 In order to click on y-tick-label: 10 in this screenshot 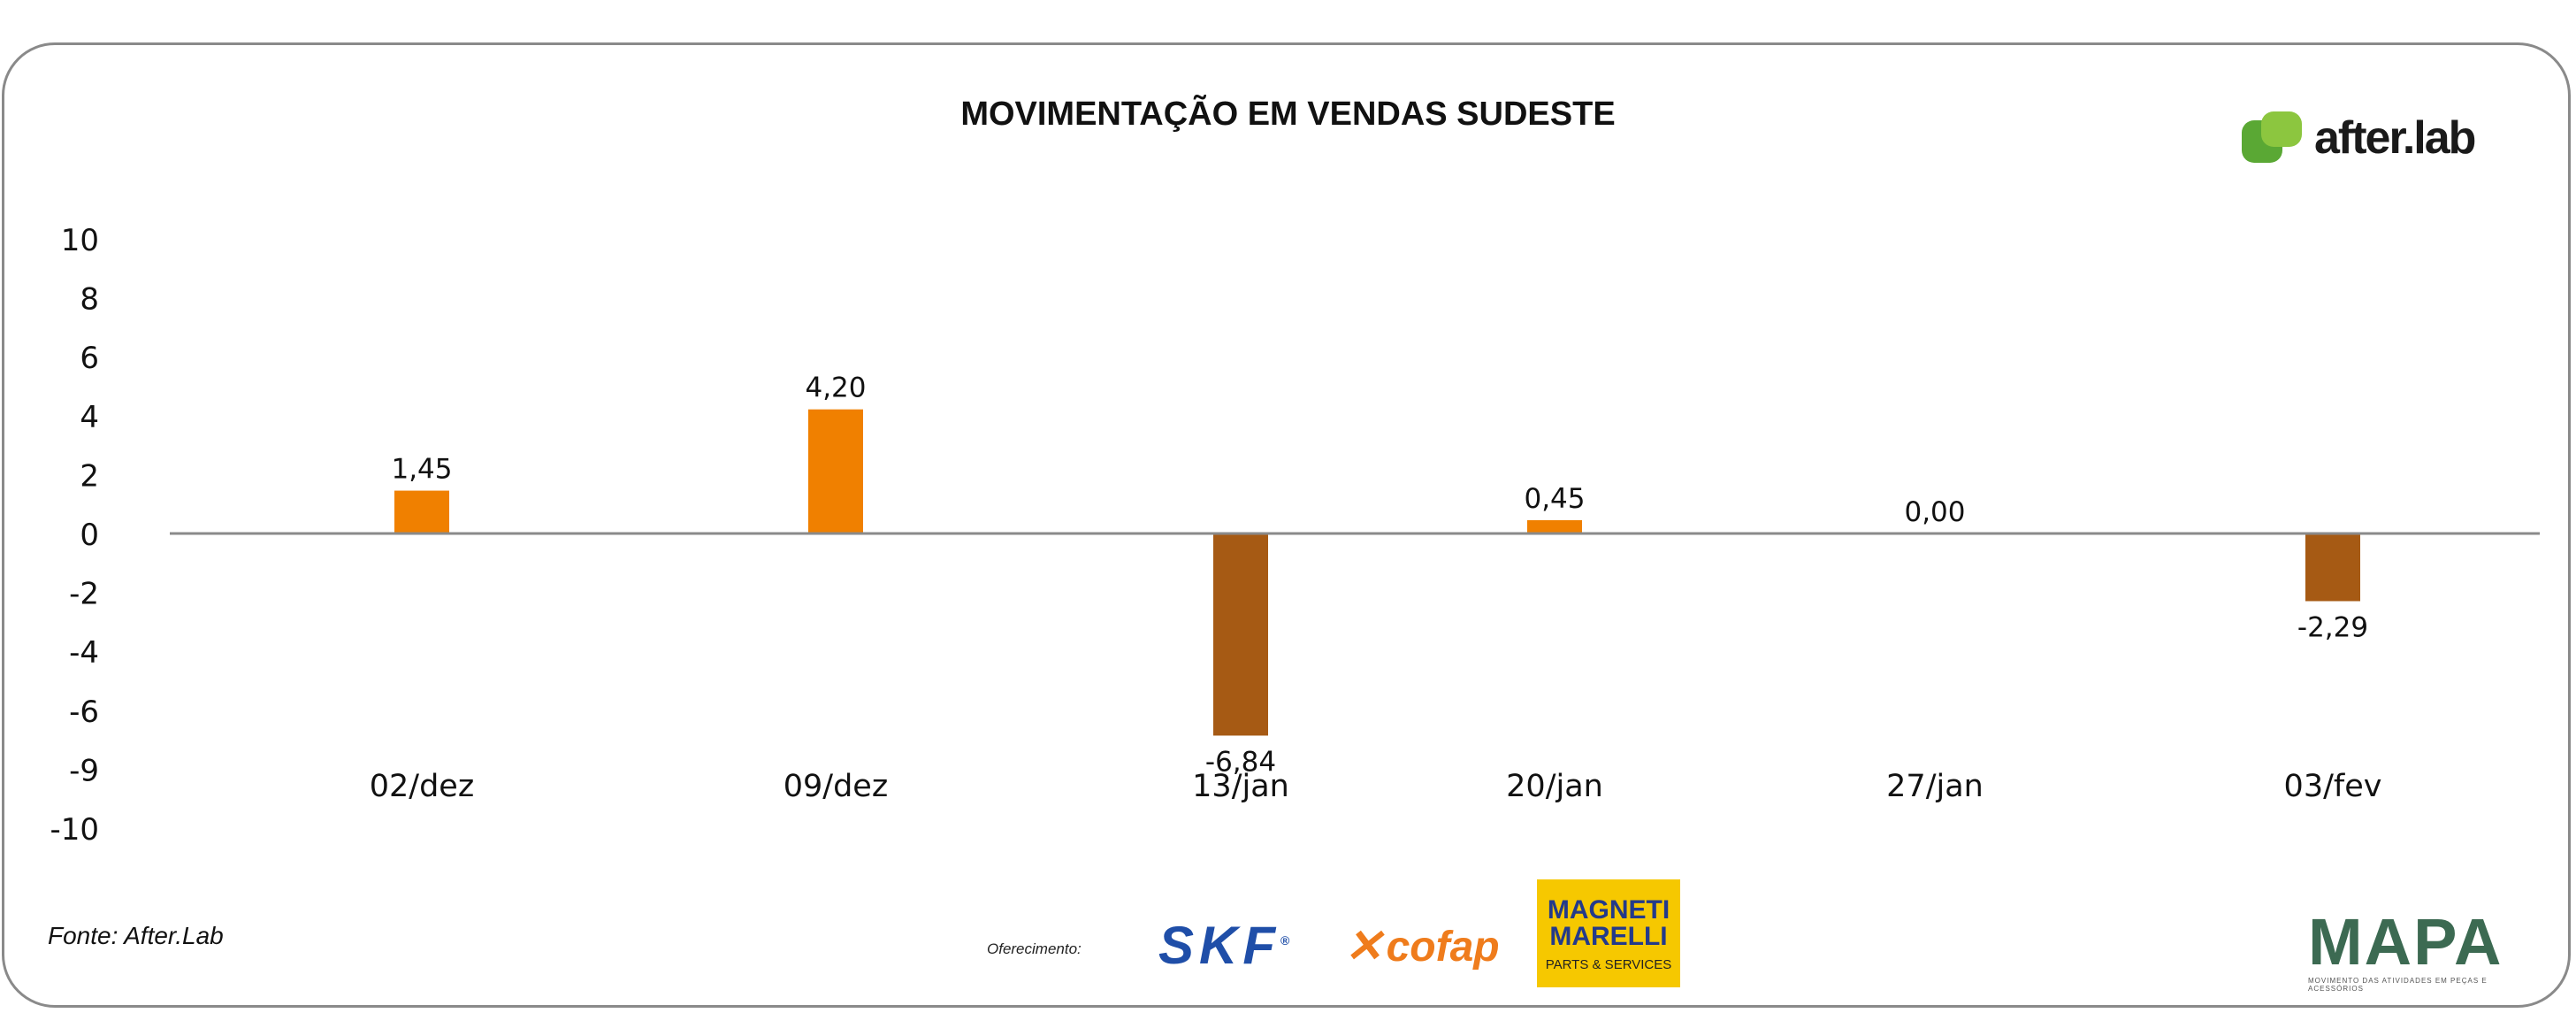, I will do `click(80, 241)`.